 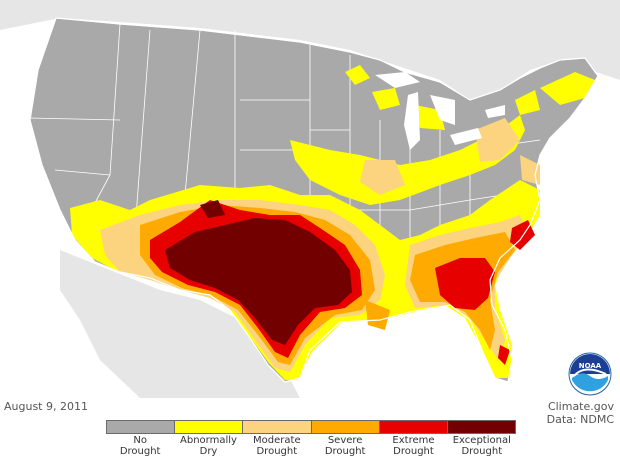 What do you see at coordinates (277, 446) in the screenshot?
I see `legend-label-moderate: Moderate Drought` at bounding box center [277, 446].